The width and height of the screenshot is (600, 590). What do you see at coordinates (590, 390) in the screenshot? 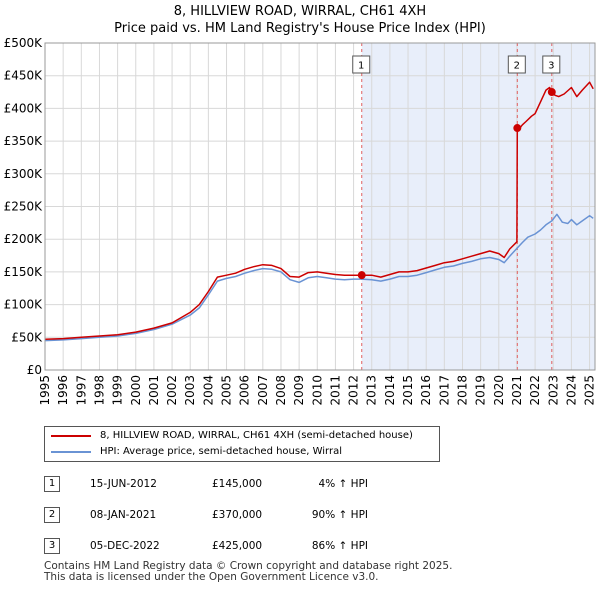
I see `x-tick-label: 2025` at bounding box center [590, 390].